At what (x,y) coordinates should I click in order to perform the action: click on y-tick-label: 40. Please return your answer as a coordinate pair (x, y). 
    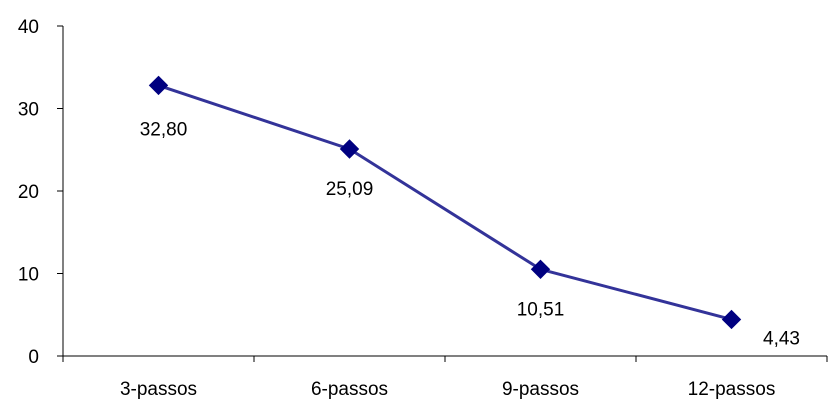
    Looking at the image, I should click on (28, 27).